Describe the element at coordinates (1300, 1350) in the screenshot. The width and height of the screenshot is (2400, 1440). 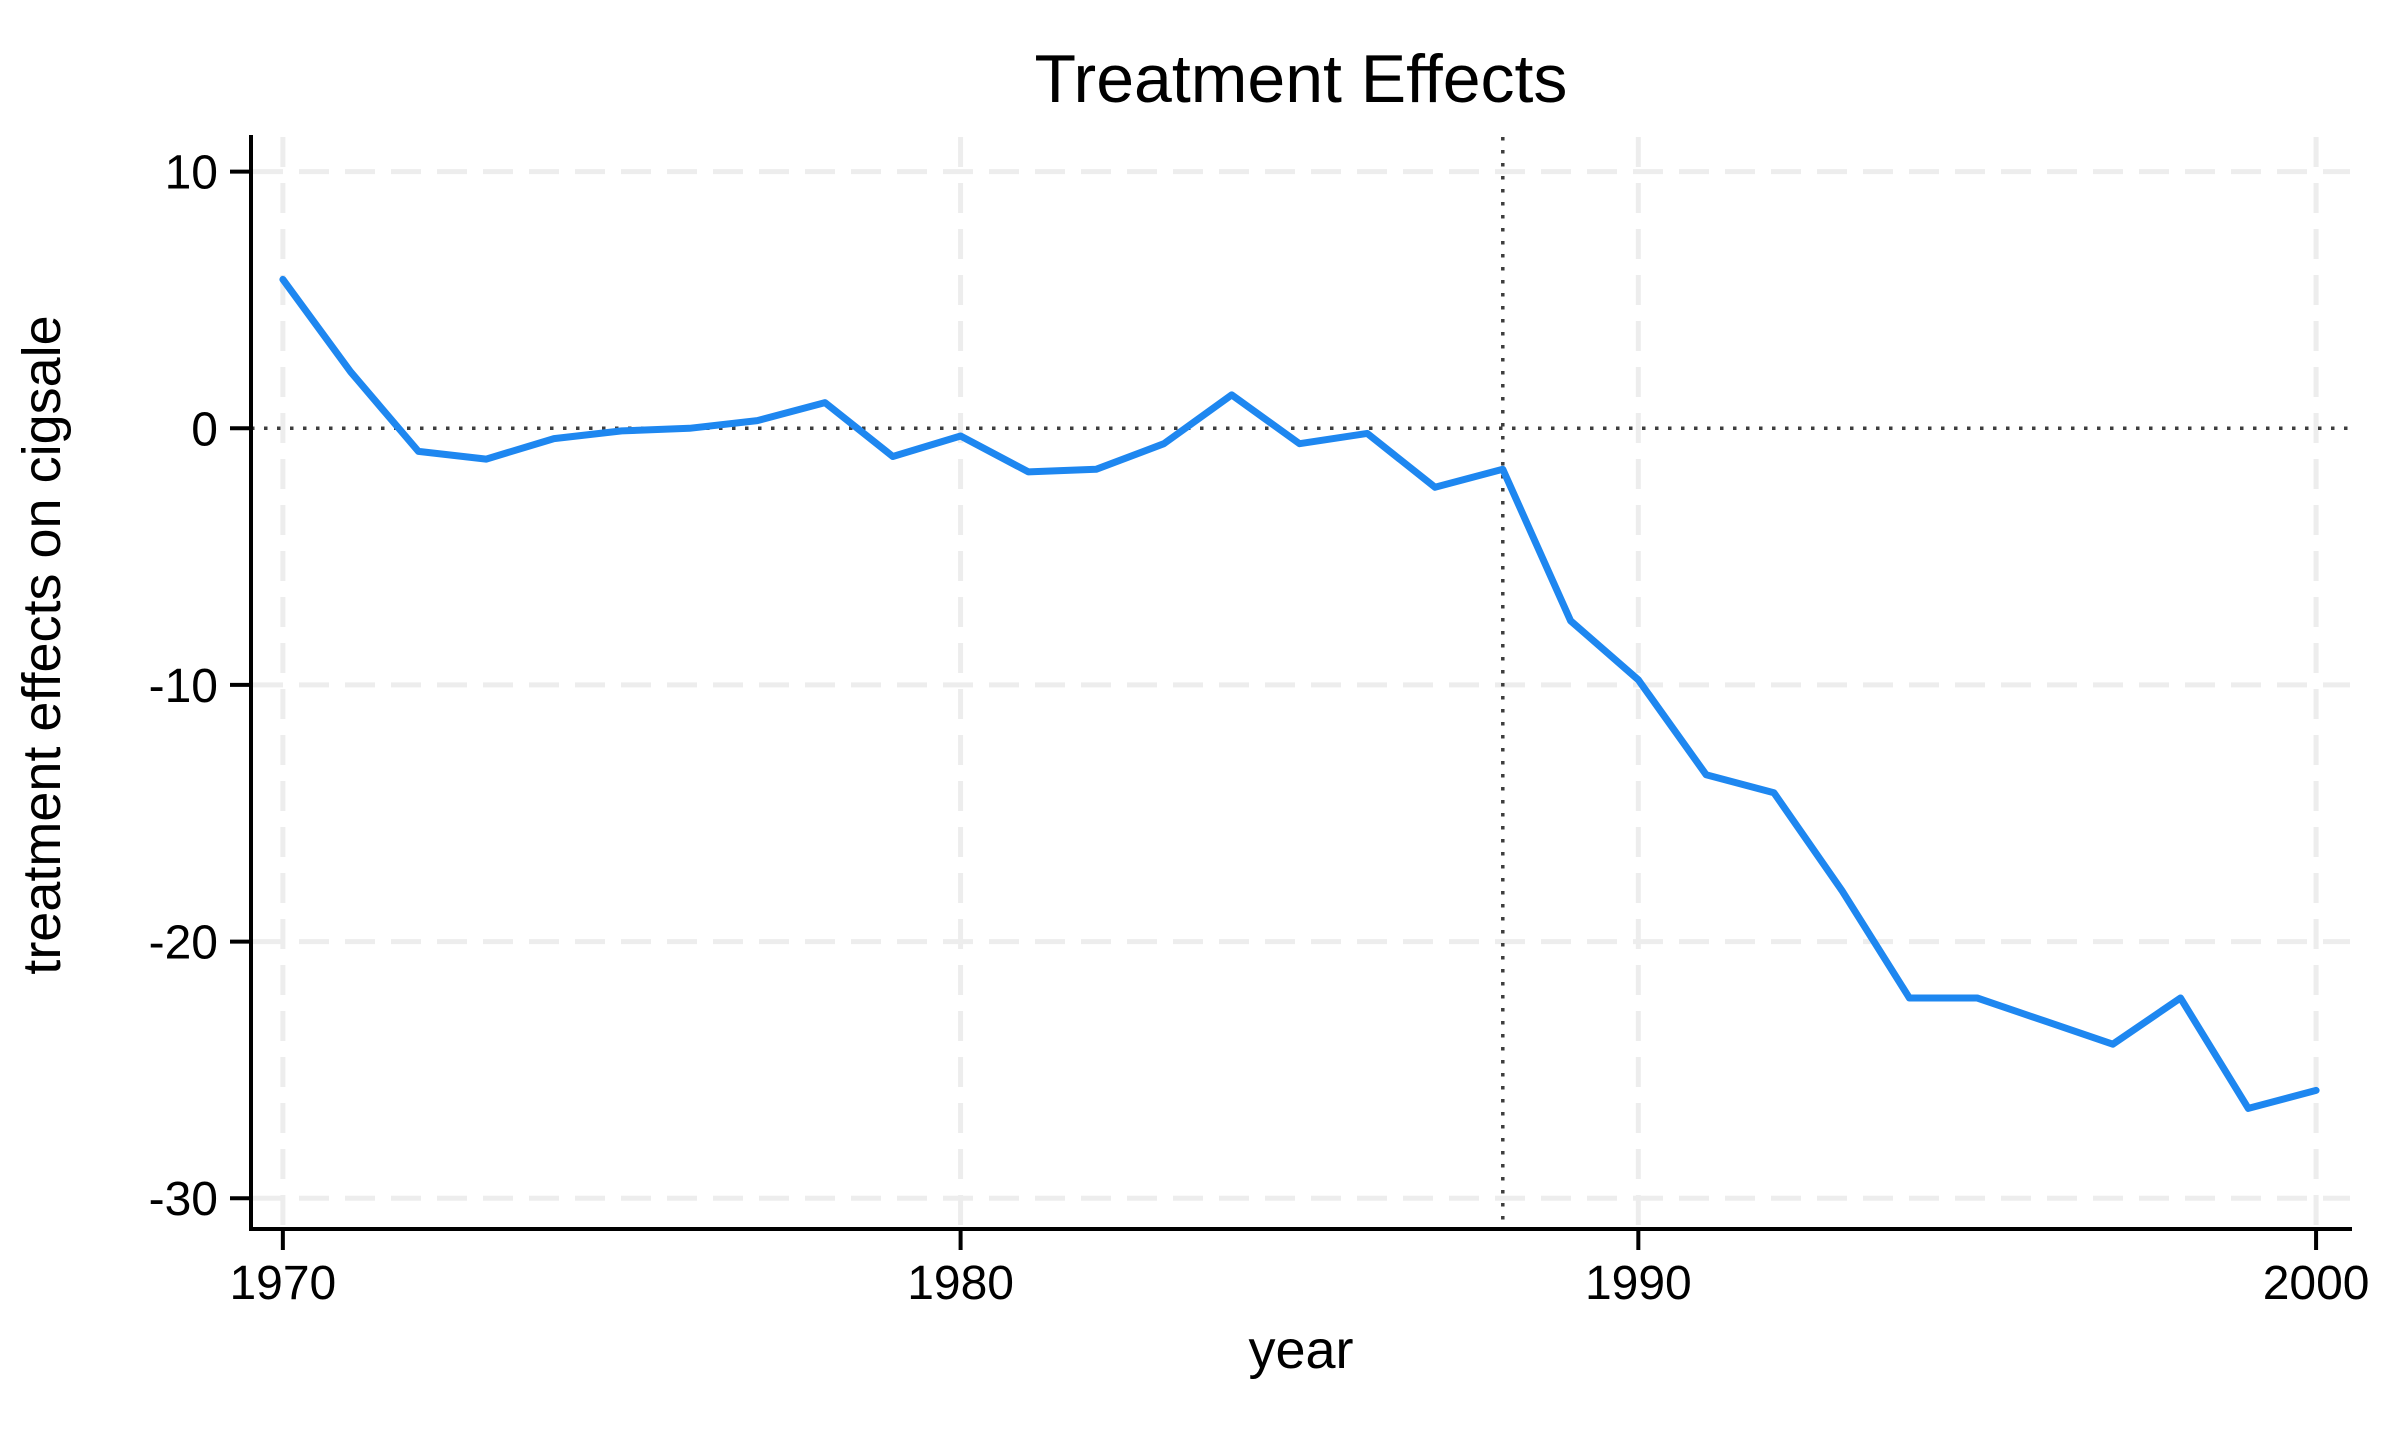
I see `x-axis-title: year` at that location.